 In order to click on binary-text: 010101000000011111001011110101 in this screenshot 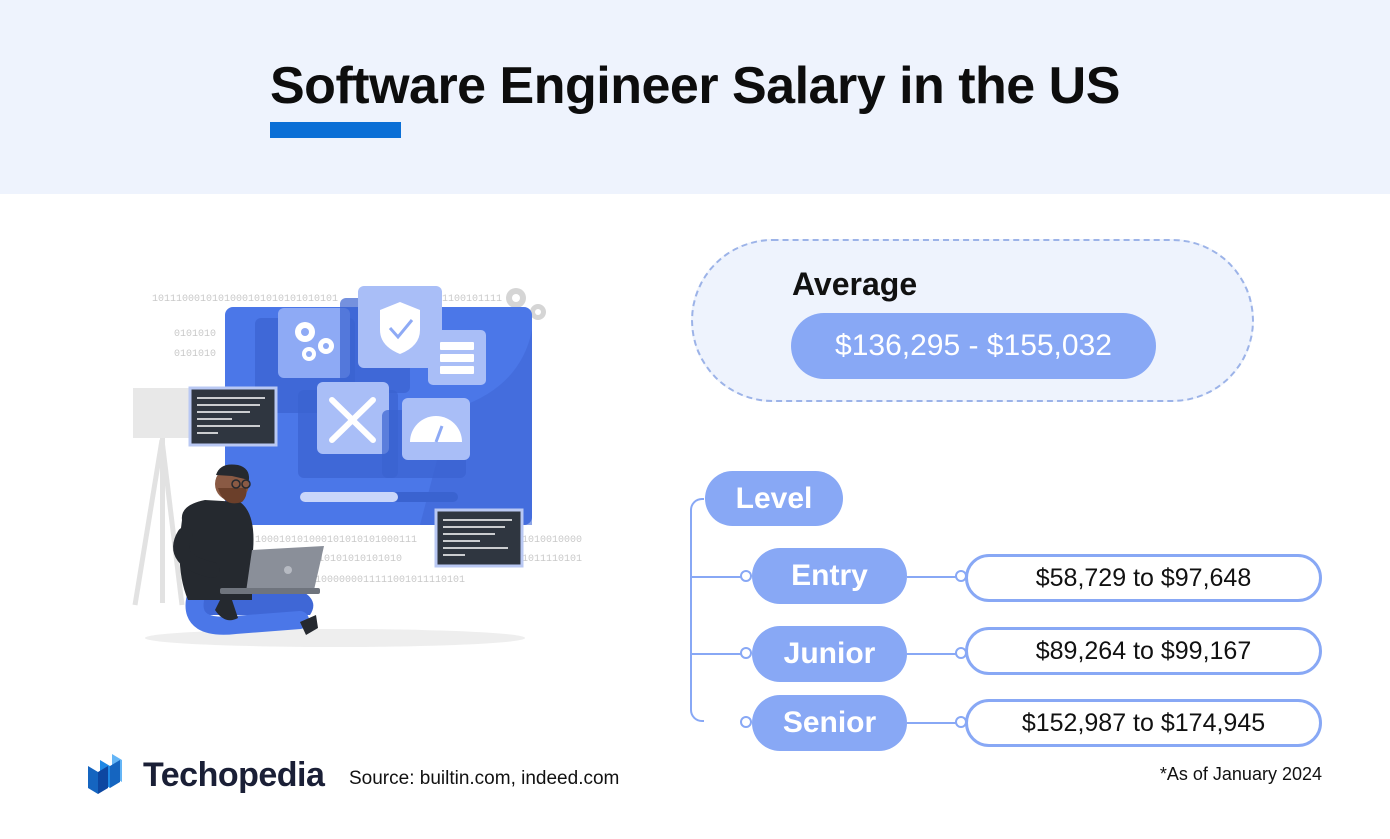, I will do `click(375, 580)`.